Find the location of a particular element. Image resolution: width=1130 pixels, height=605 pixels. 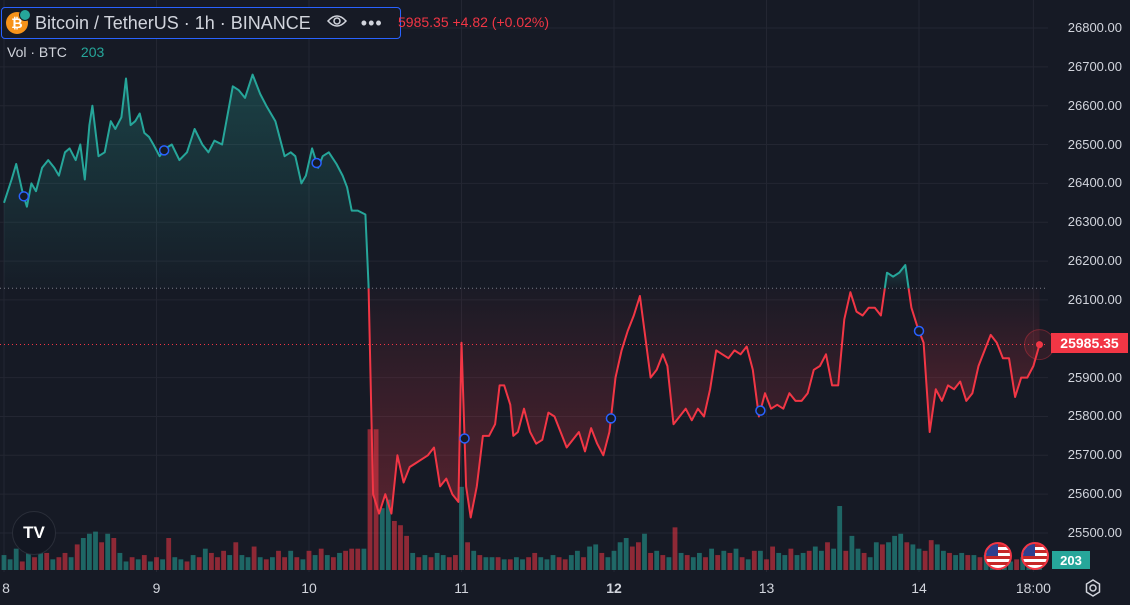

time-tick-label: 10 is located at coordinates (309, 588).